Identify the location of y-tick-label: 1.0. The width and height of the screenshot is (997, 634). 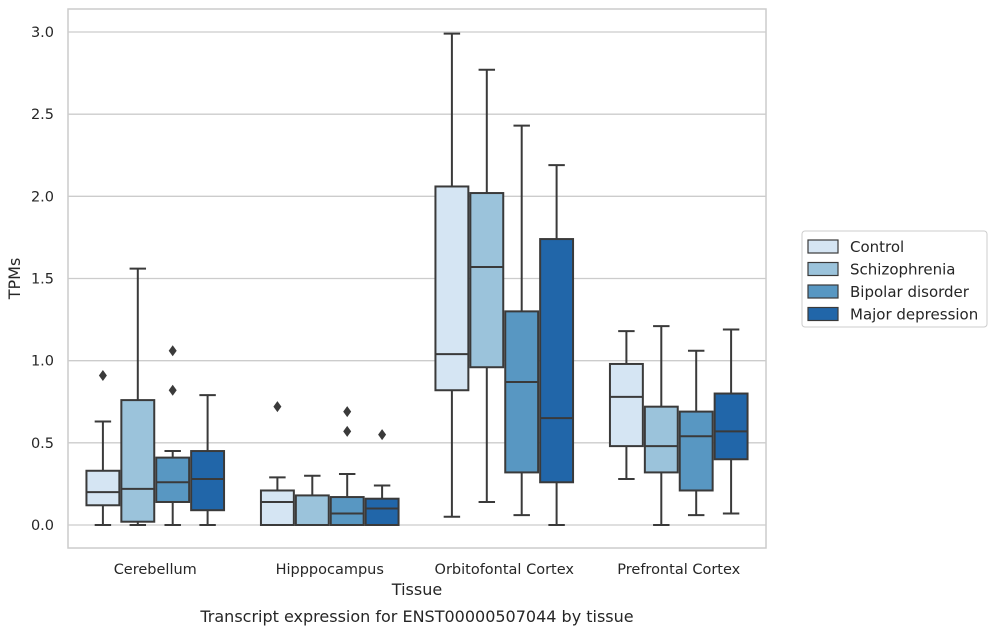
(42, 362).